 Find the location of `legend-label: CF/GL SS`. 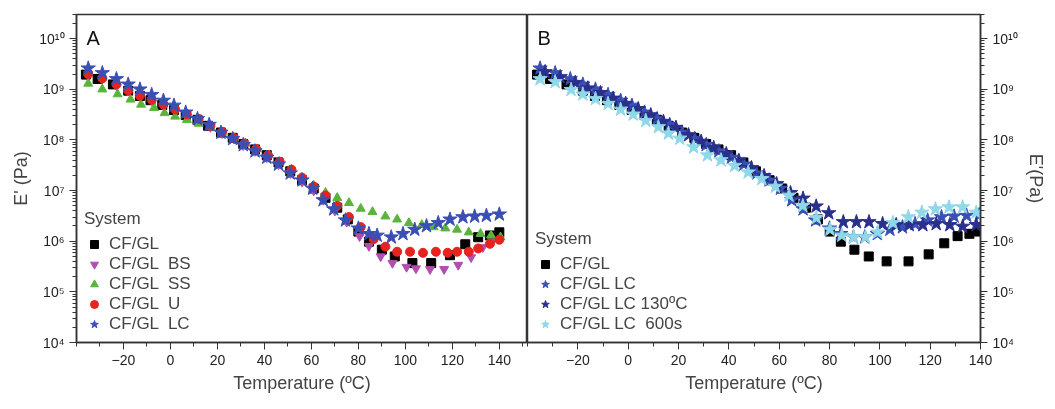

legend-label: CF/GL SS is located at coordinates (150, 284).